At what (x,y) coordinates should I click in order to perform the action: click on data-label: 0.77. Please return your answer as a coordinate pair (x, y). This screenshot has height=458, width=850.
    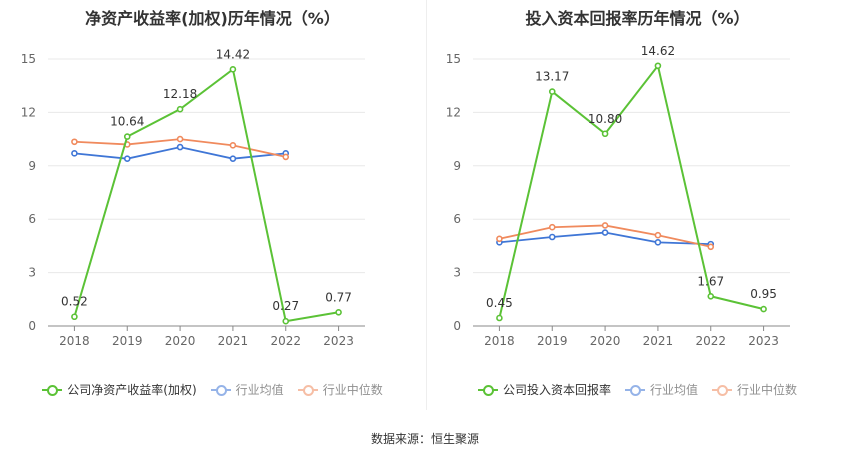
    Looking at the image, I should click on (338, 297).